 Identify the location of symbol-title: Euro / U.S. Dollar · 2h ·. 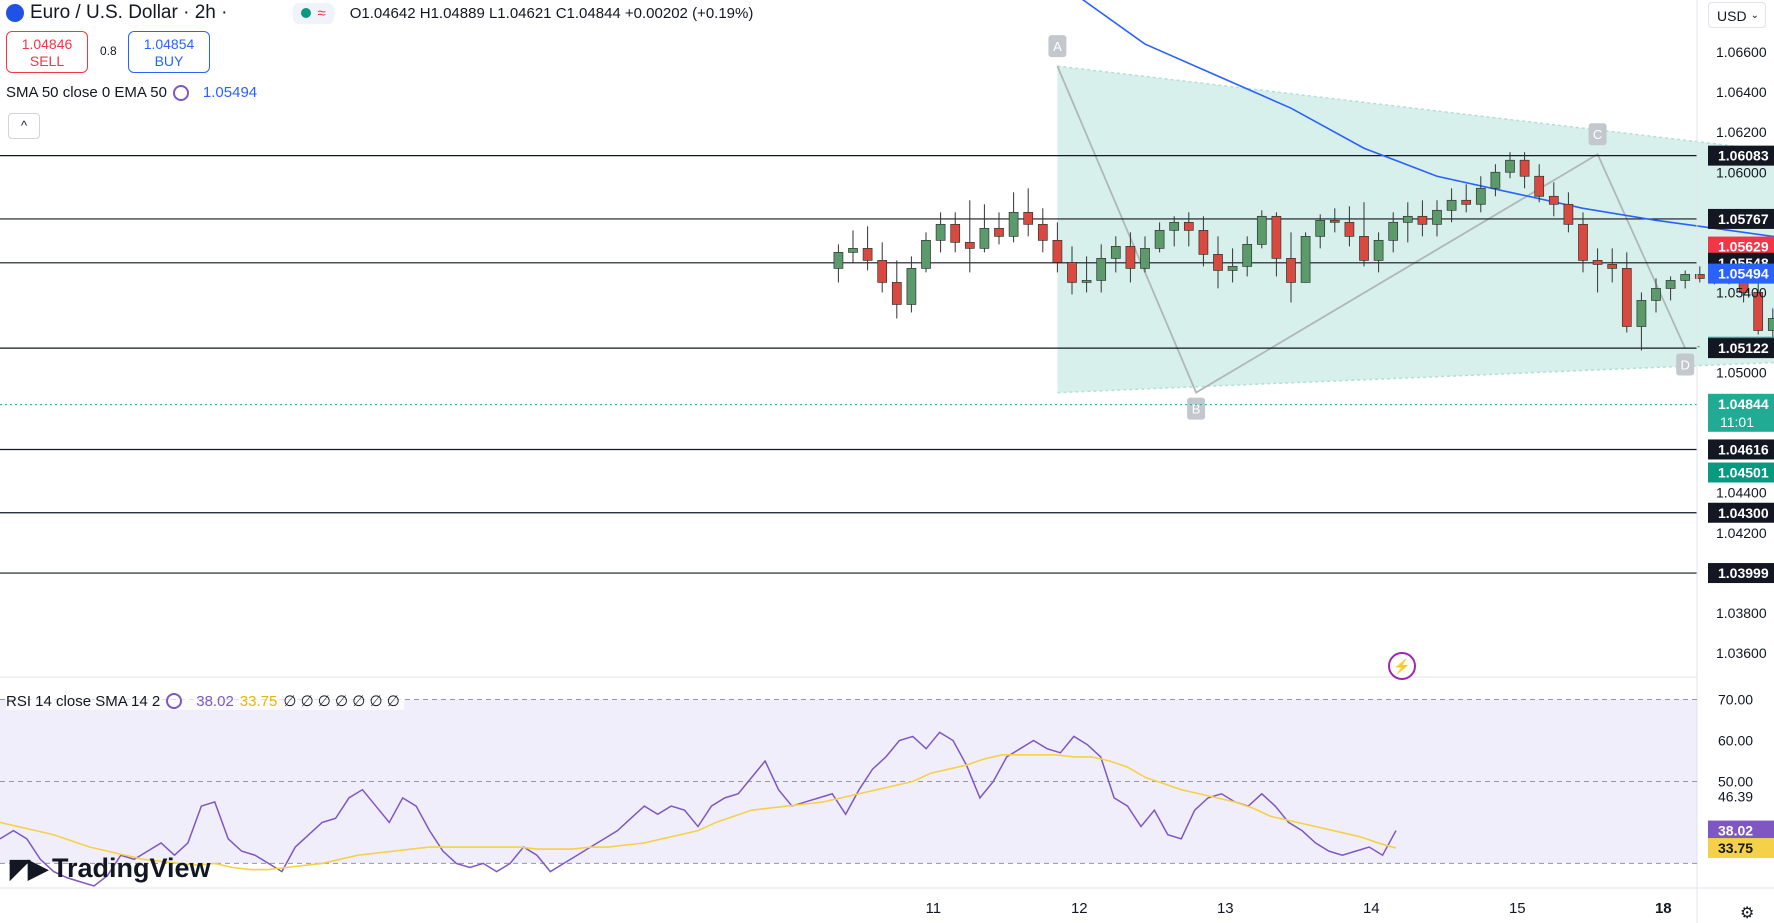
(129, 12).